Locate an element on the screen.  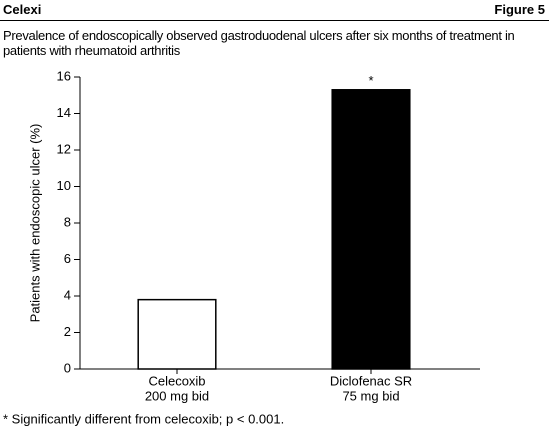
y-tick-label: 4 is located at coordinates (67, 294).